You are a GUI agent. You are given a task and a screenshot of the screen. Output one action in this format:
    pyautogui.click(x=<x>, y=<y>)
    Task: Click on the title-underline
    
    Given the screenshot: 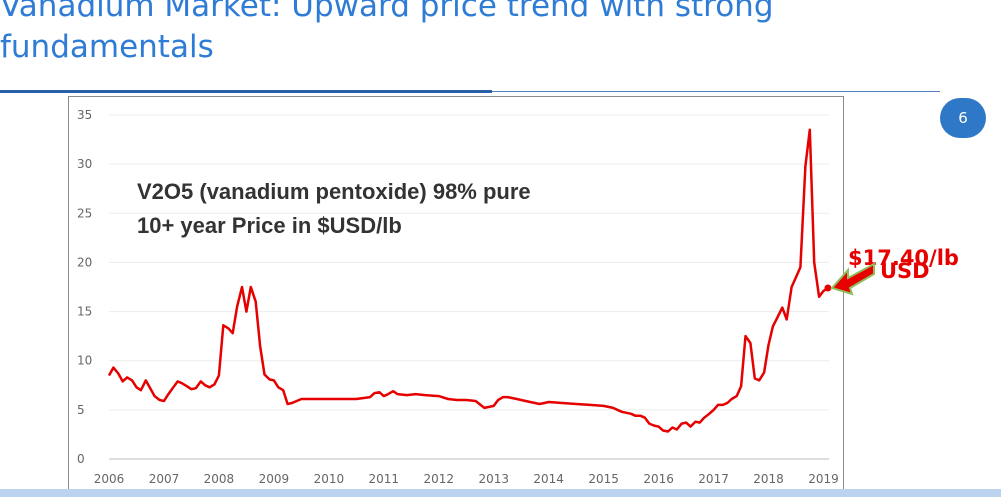 What is the action you would take?
    pyautogui.click(x=246, y=91)
    